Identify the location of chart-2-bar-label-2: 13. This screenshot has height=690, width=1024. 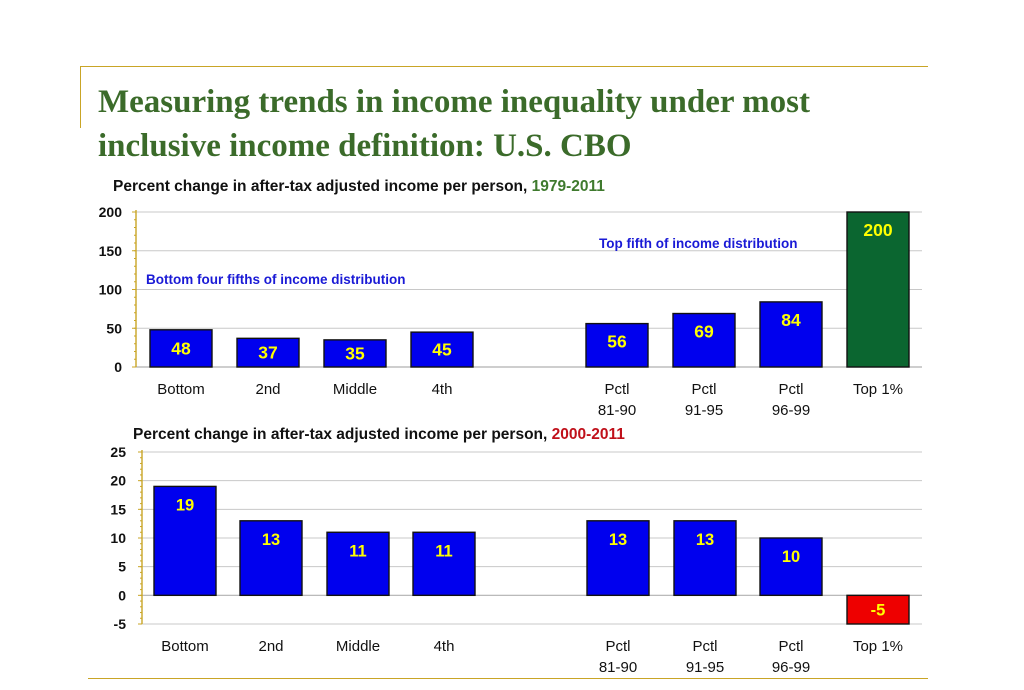
(271, 540).